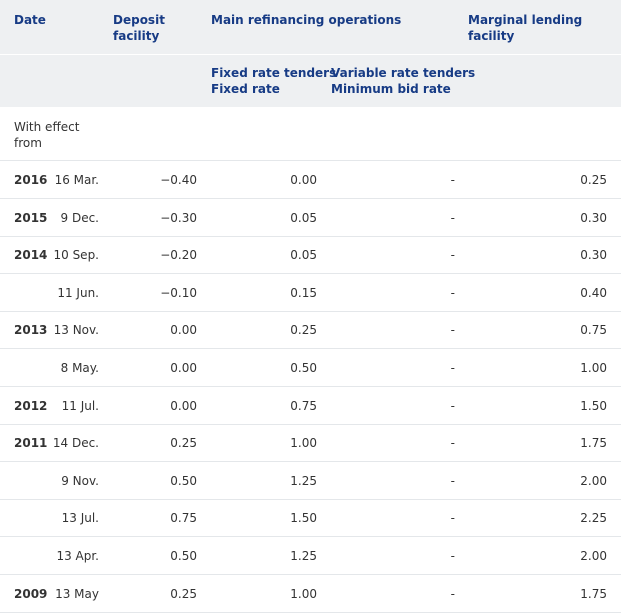 The image size is (621, 613). I want to click on table-row: 11 Jun. −0.10 0.15 - 0.40, so click(310, 293).